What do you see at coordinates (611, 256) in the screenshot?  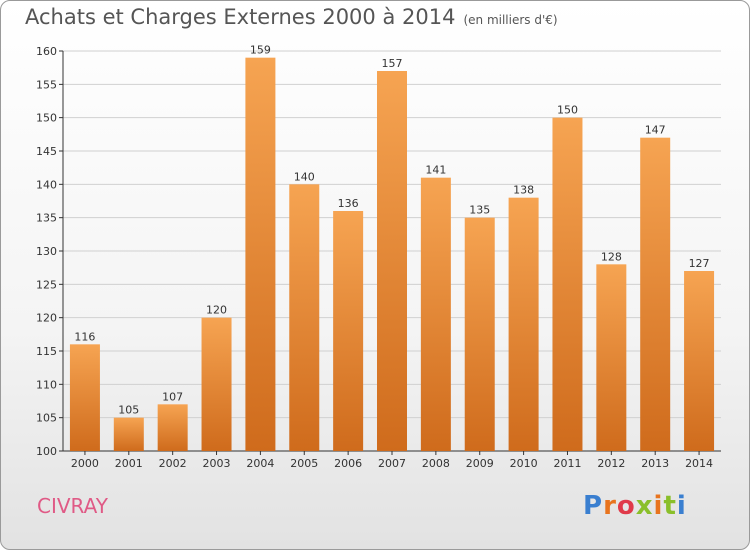 I see `data-label: 128` at bounding box center [611, 256].